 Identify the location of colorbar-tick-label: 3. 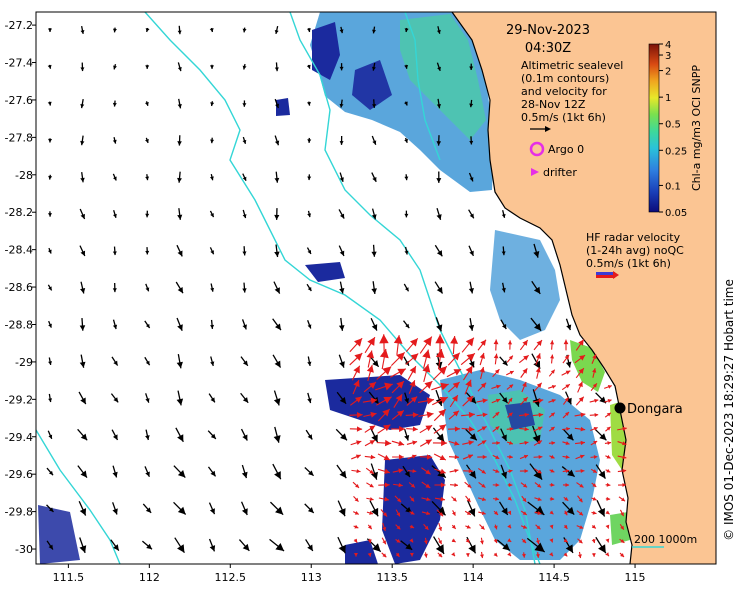
(668, 56).